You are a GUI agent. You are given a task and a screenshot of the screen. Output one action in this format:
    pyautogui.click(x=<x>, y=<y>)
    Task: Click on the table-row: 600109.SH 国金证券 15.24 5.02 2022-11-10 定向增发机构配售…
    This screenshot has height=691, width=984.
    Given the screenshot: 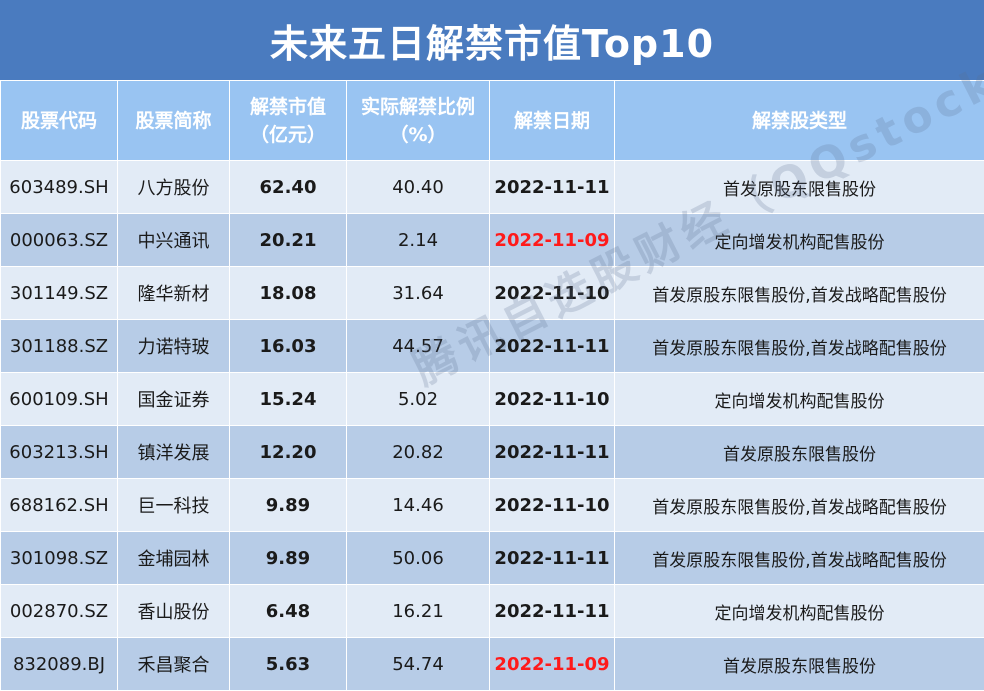 What is the action you would take?
    pyautogui.click(x=492, y=399)
    